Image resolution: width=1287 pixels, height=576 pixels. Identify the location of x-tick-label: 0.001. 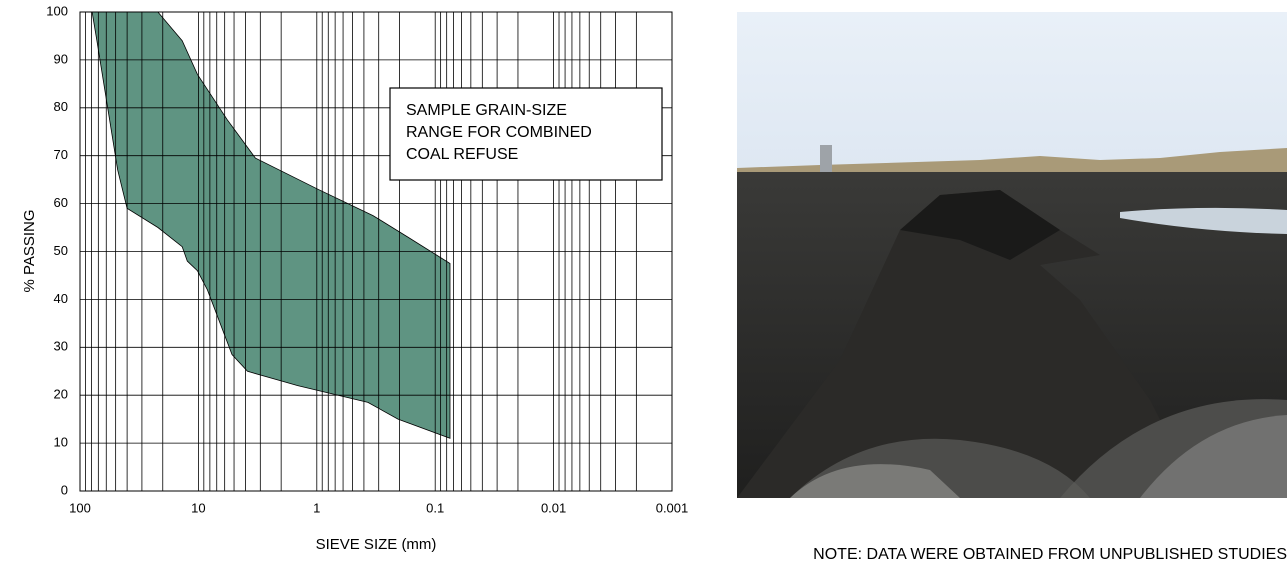
(672, 507).